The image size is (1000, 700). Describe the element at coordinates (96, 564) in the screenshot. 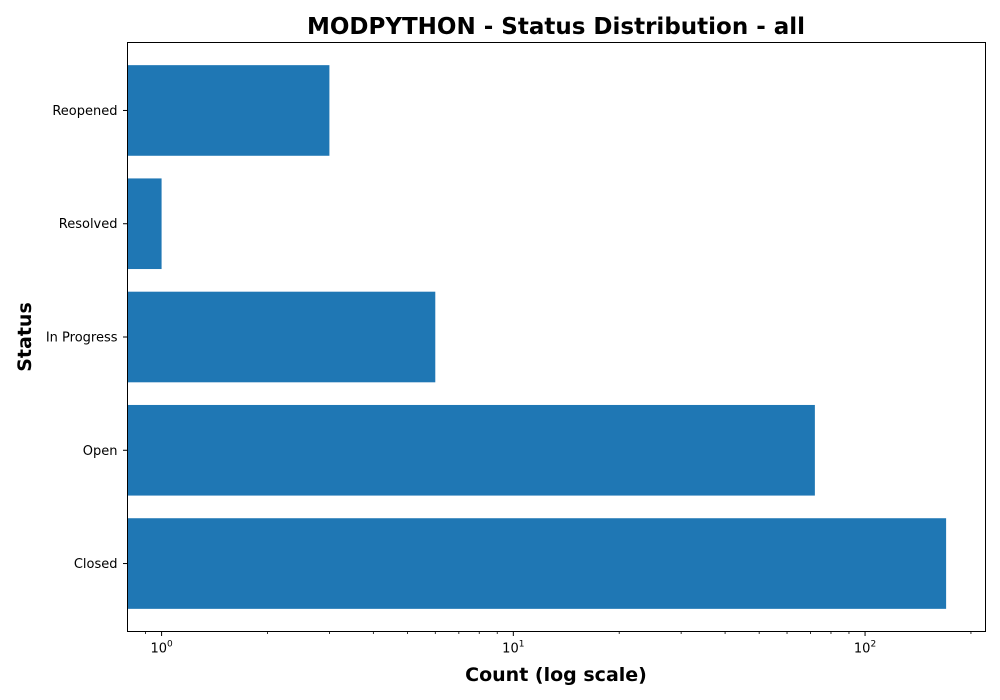

I see `y-tick-label: Closed` at that location.